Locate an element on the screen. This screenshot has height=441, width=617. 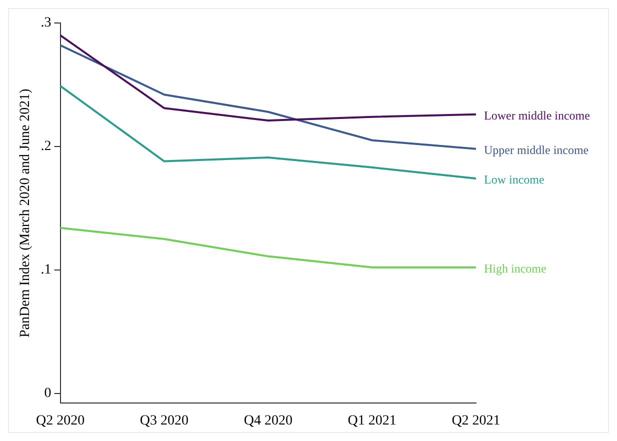
series-label: Low income is located at coordinates (514, 179).